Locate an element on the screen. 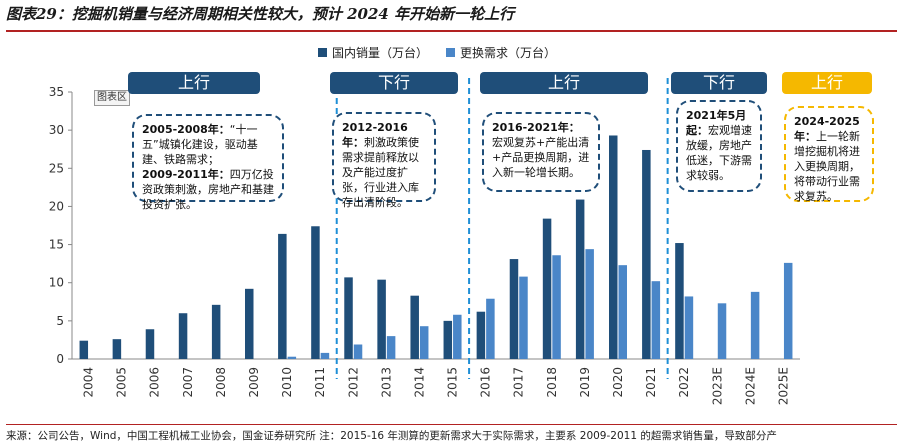  x-tick-label-2006: 2006 is located at coordinates (155, 382).